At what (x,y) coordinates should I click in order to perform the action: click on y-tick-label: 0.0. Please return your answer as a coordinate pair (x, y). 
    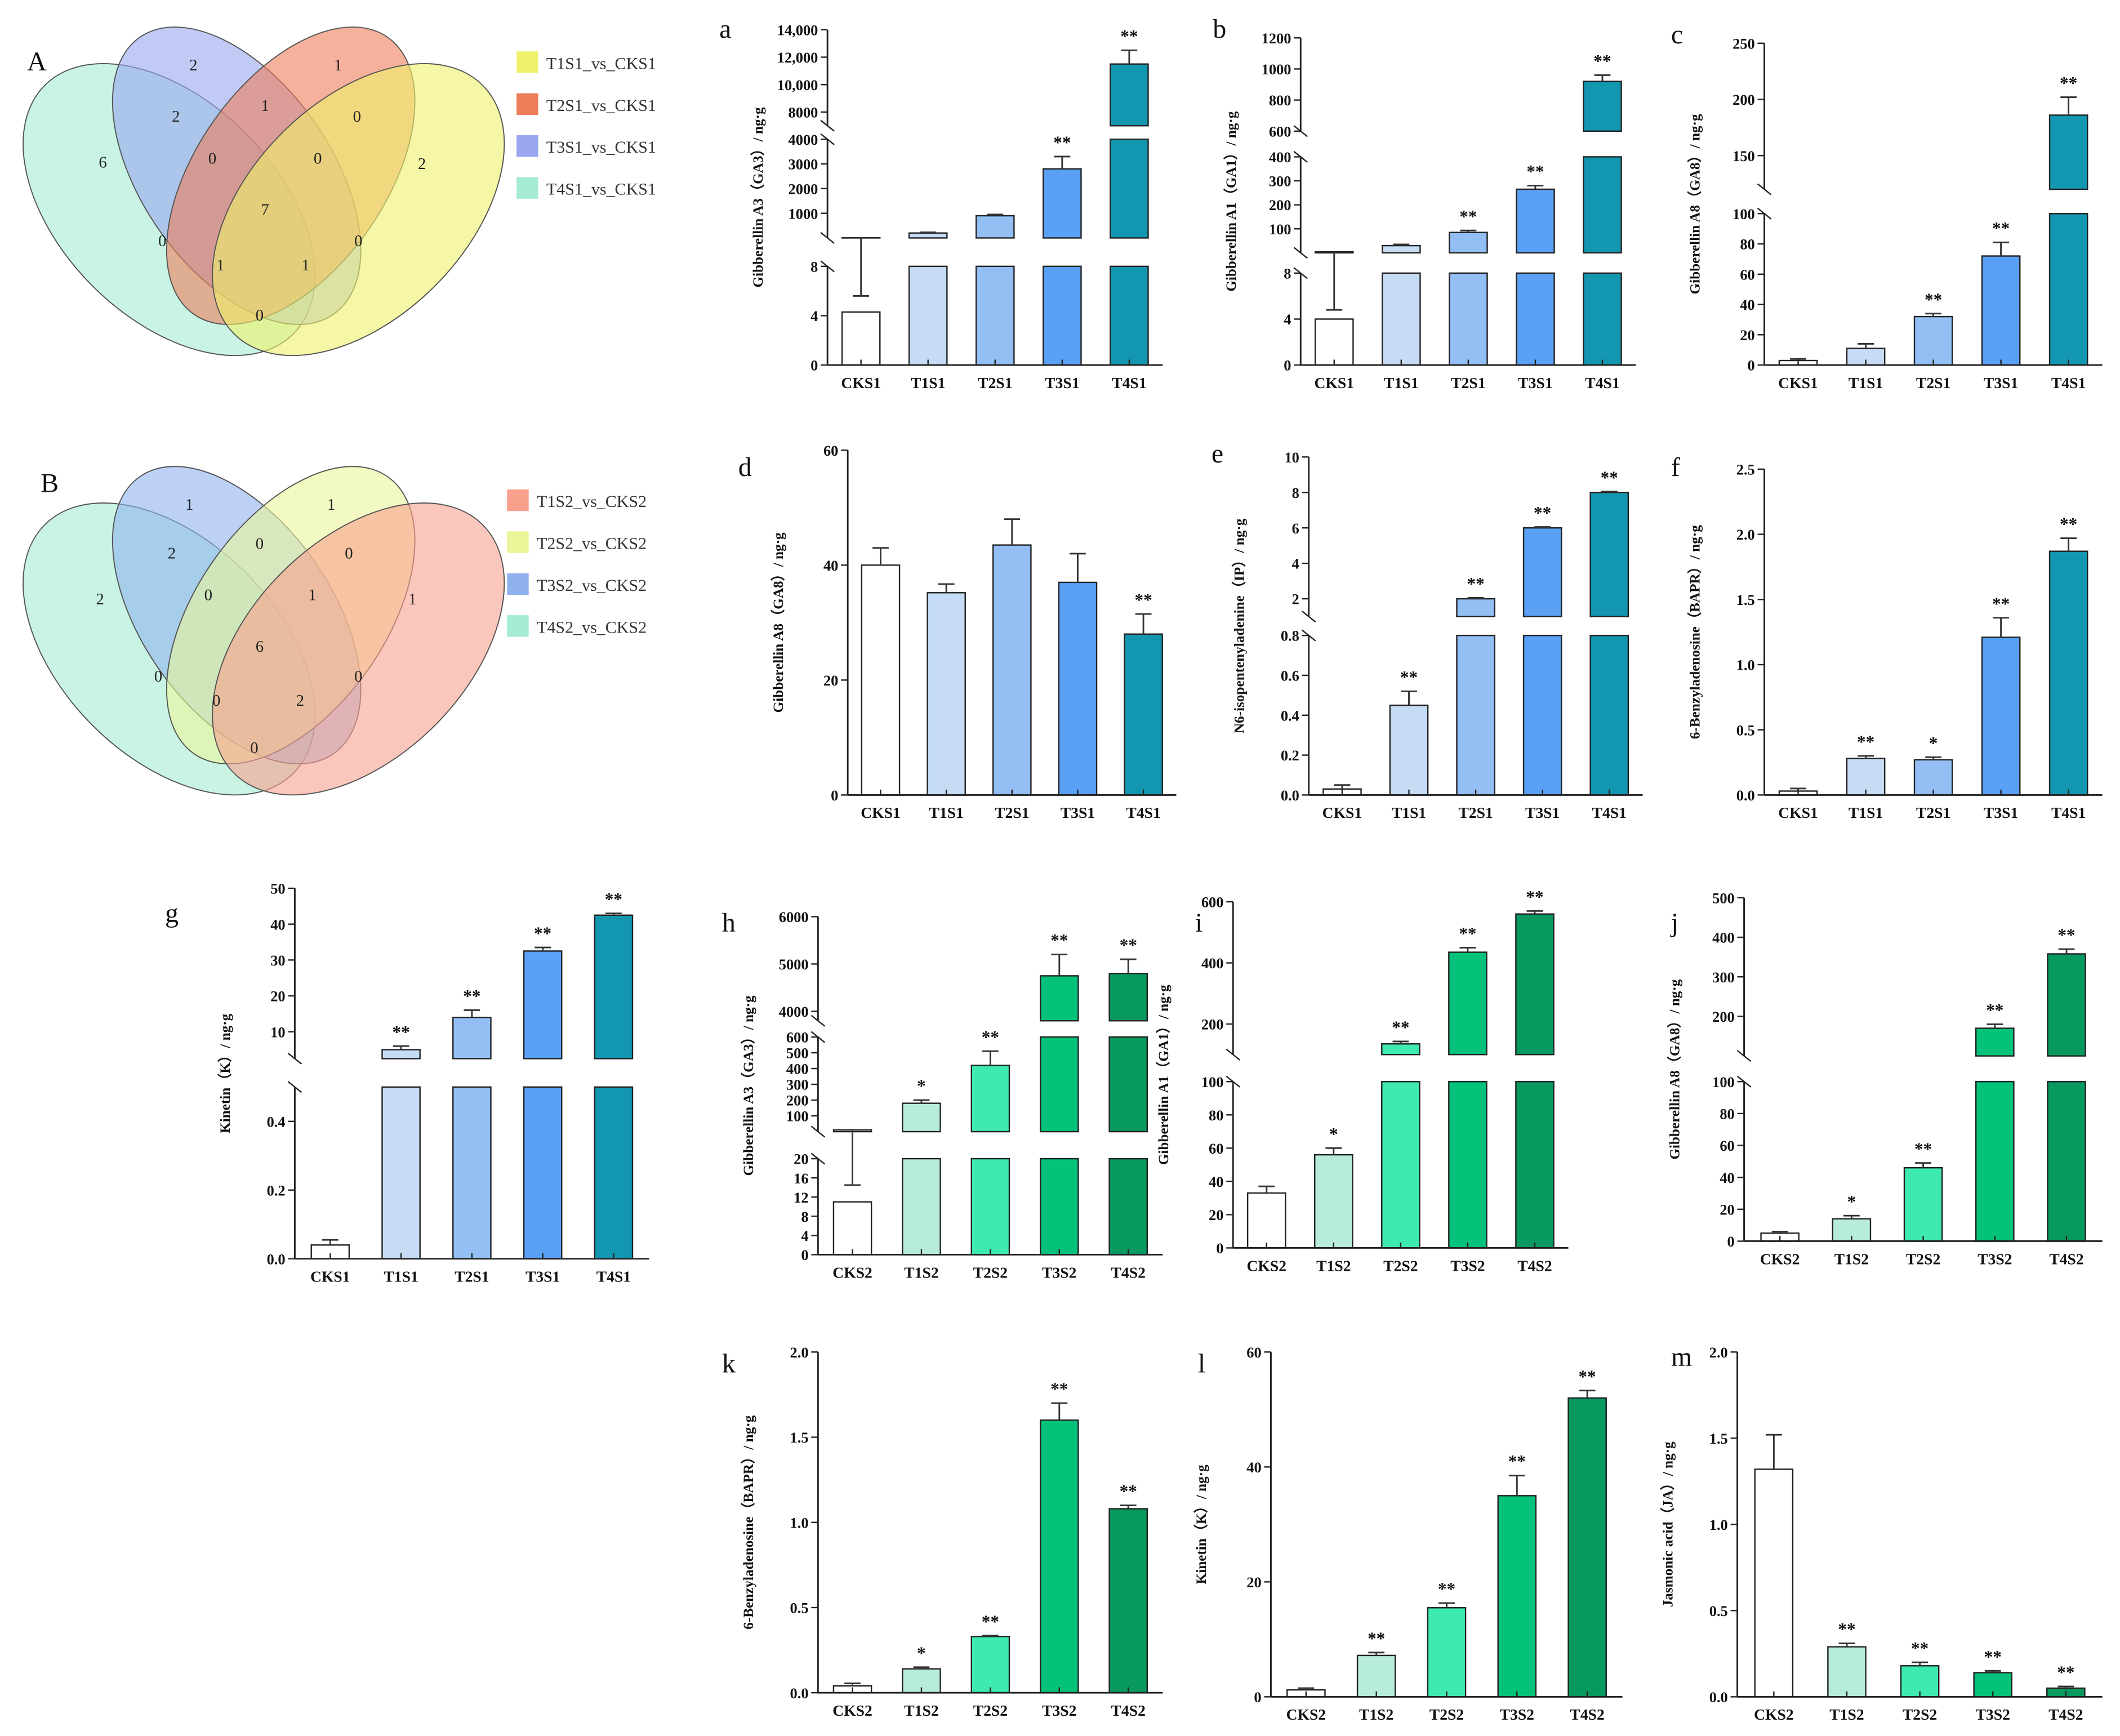
    Looking at the image, I should click on (276, 1259).